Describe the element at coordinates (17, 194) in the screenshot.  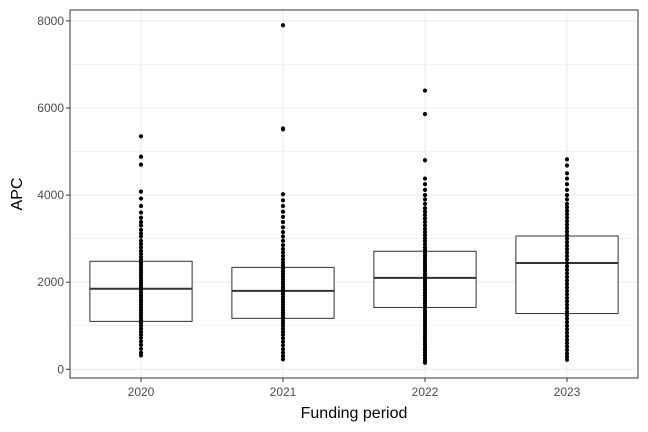
I see `y-axis-title: APC` at that location.